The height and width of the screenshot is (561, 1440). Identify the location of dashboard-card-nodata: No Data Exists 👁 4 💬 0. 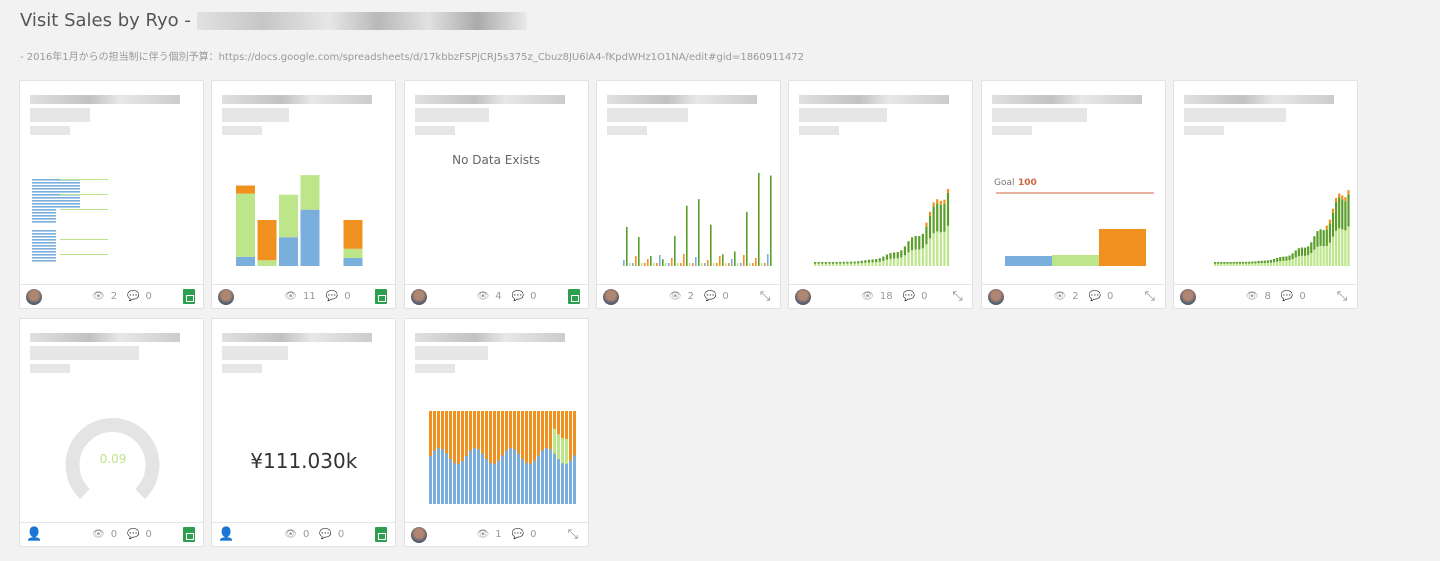
(496, 194).